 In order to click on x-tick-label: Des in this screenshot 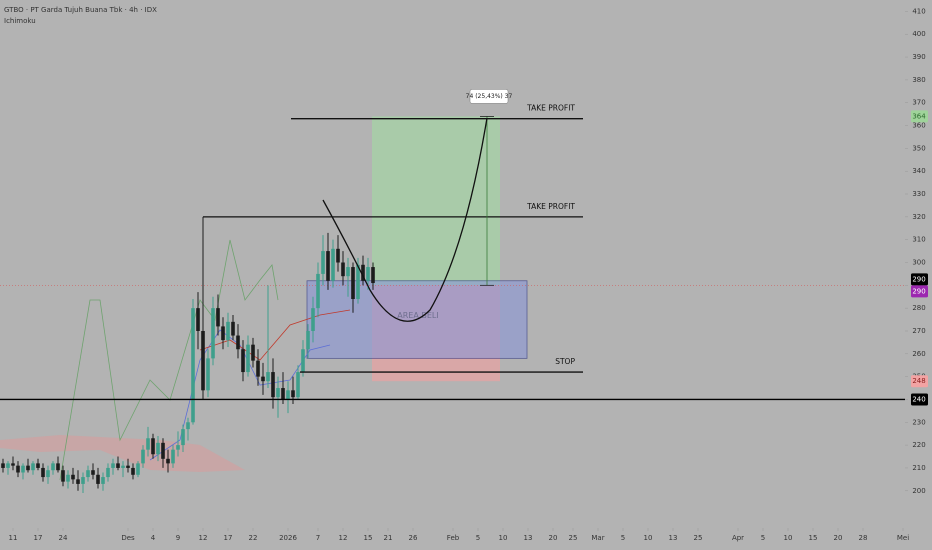, I will do `click(128, 538)`.